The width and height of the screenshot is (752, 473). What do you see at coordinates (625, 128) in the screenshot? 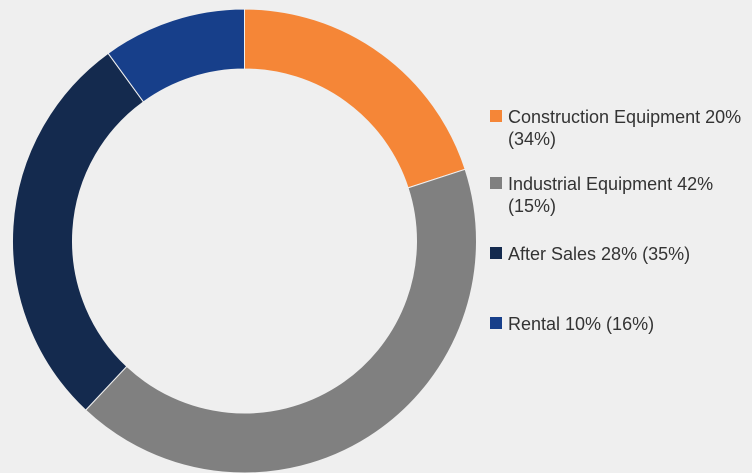
I see `legend-label: Construction Equipment 20% (34%)` at bounding box center [625, 128].